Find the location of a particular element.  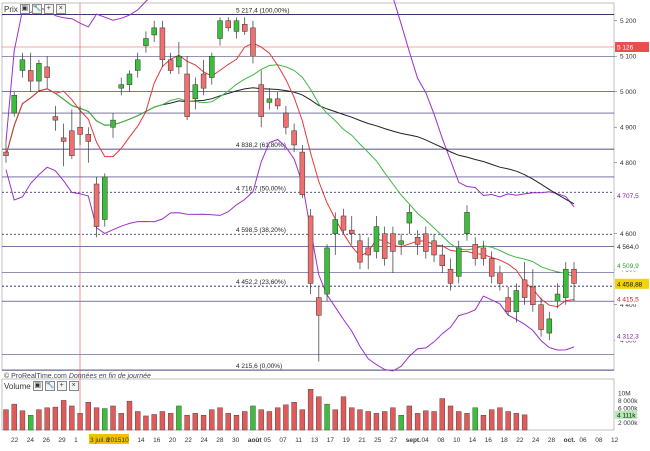

badge-4707: 4 707,5 is located at coordinates (628, 196).